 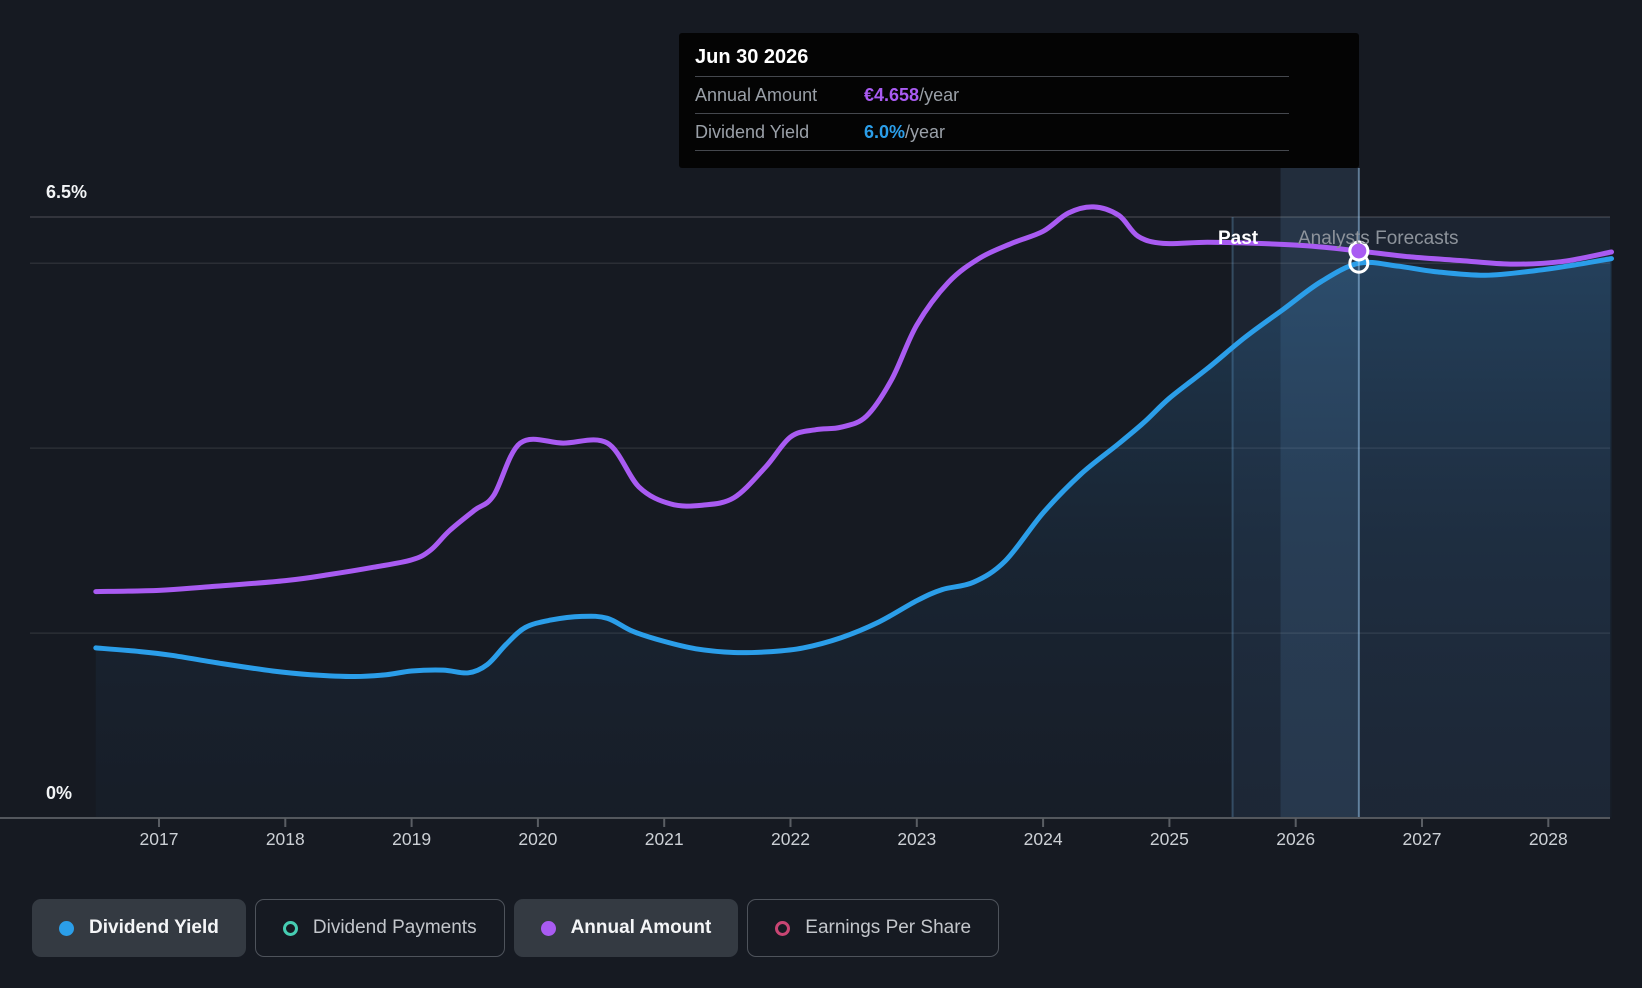 I want to click on x-axis-label-2019: 2019, so click(x=412, y=839).